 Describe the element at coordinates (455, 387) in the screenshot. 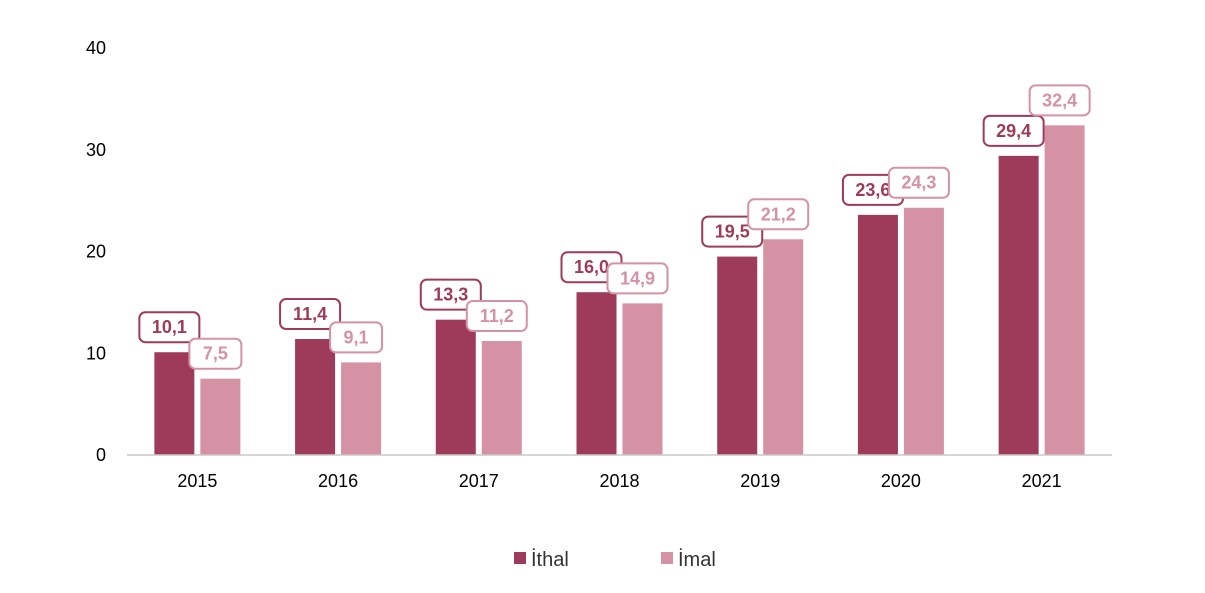

I see `bar-ithal-2017` at that location.